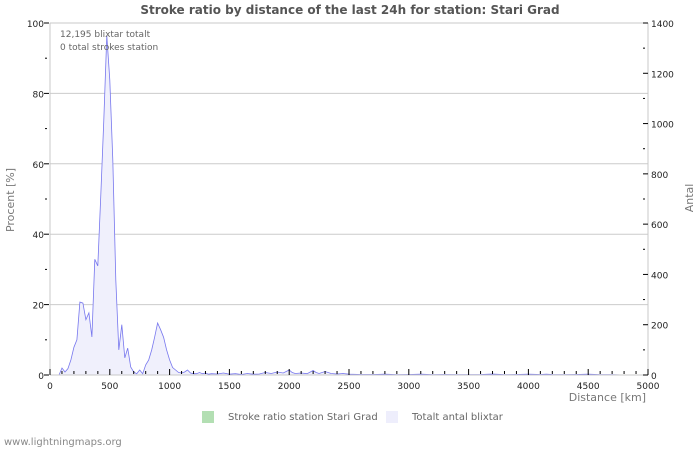 The image size is (700, 450). What do you see at coordinates (659, 276) in the screenshot?
I see `y-right-tick-label: 400` at bounding box center [659, 276].